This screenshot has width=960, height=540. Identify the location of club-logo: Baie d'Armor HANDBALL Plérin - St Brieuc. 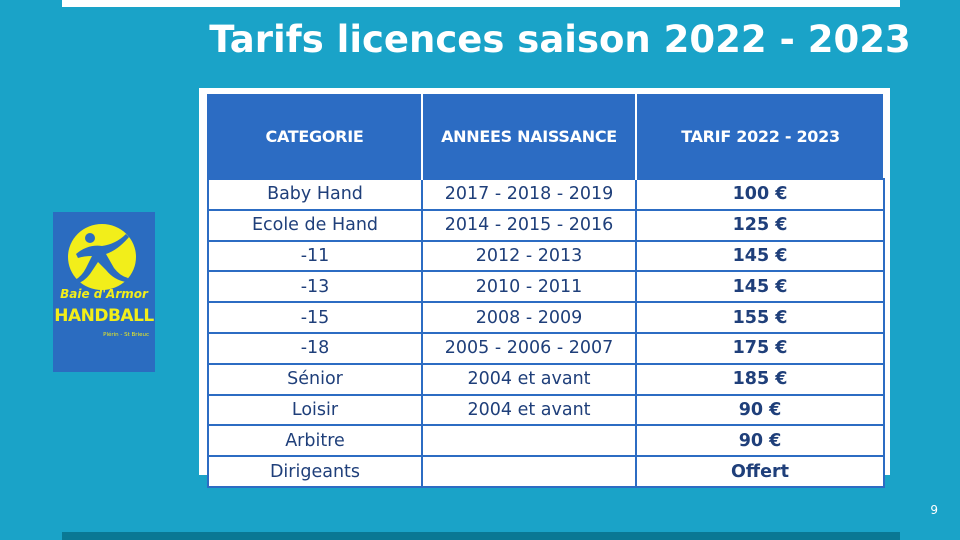
(104, 292).